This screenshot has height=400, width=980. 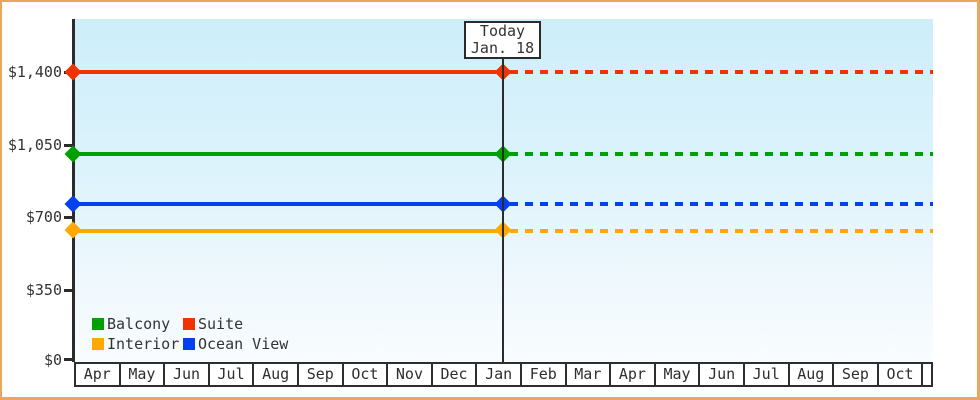 What do you see at coordinates (503, 210) in the screenshot?
I see `today-vertical-line` at bounding box center [503, 210].